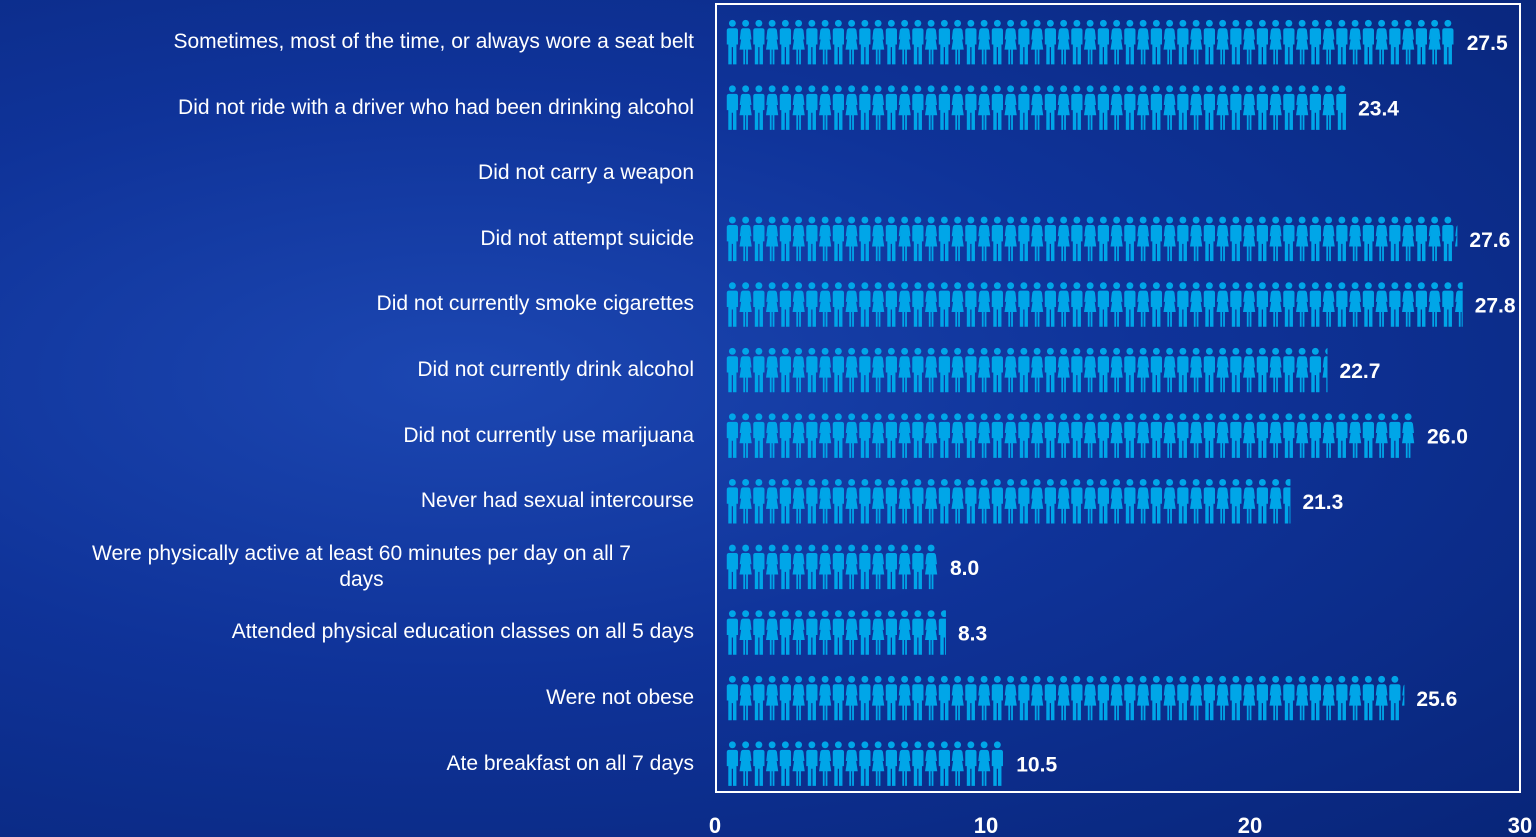 The width and height of the screenshot is (1536, 837). What do you see at coordinates (972, 633) in the screenshot?
I see `value-label: 8.3` at bounding box center [972, 633].